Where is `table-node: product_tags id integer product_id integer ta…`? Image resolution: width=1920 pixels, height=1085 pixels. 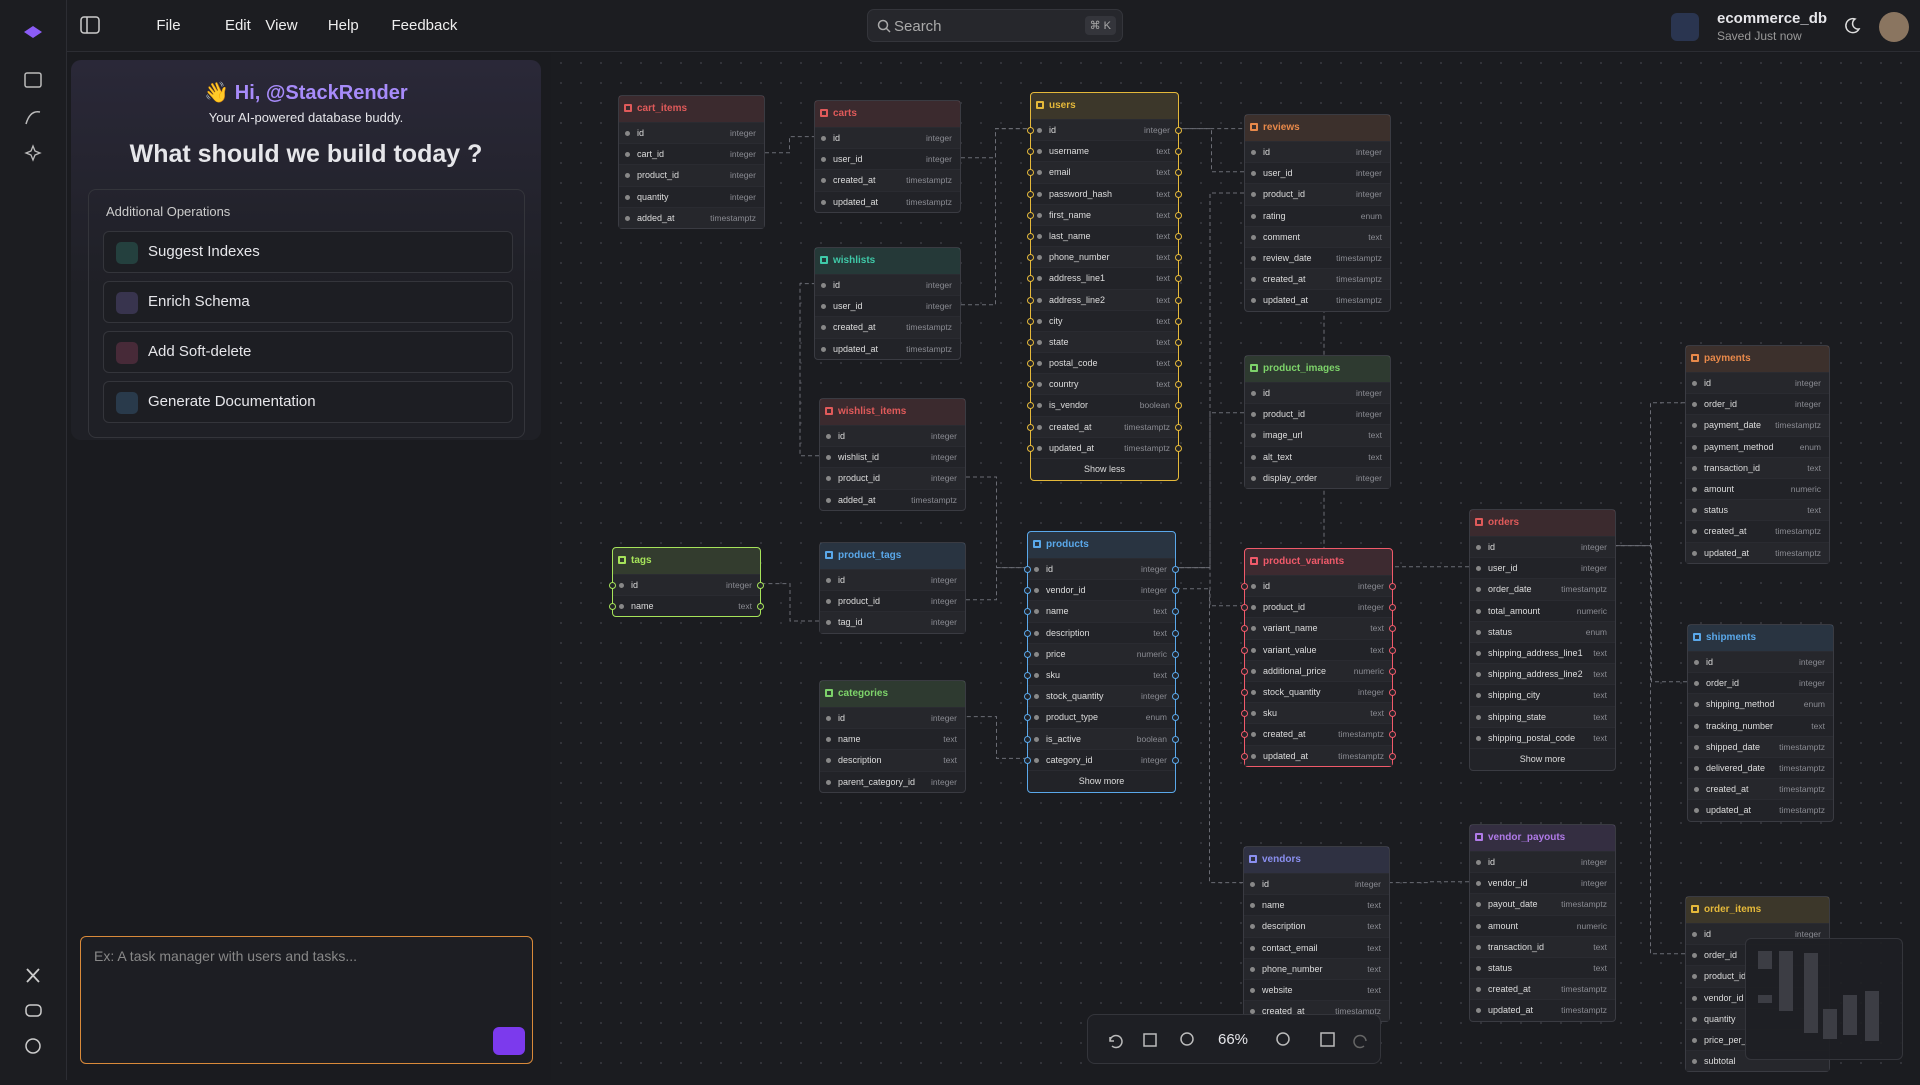 table-node: product_tags id integer product_id integer ta… is located at coordinates (892, 588).